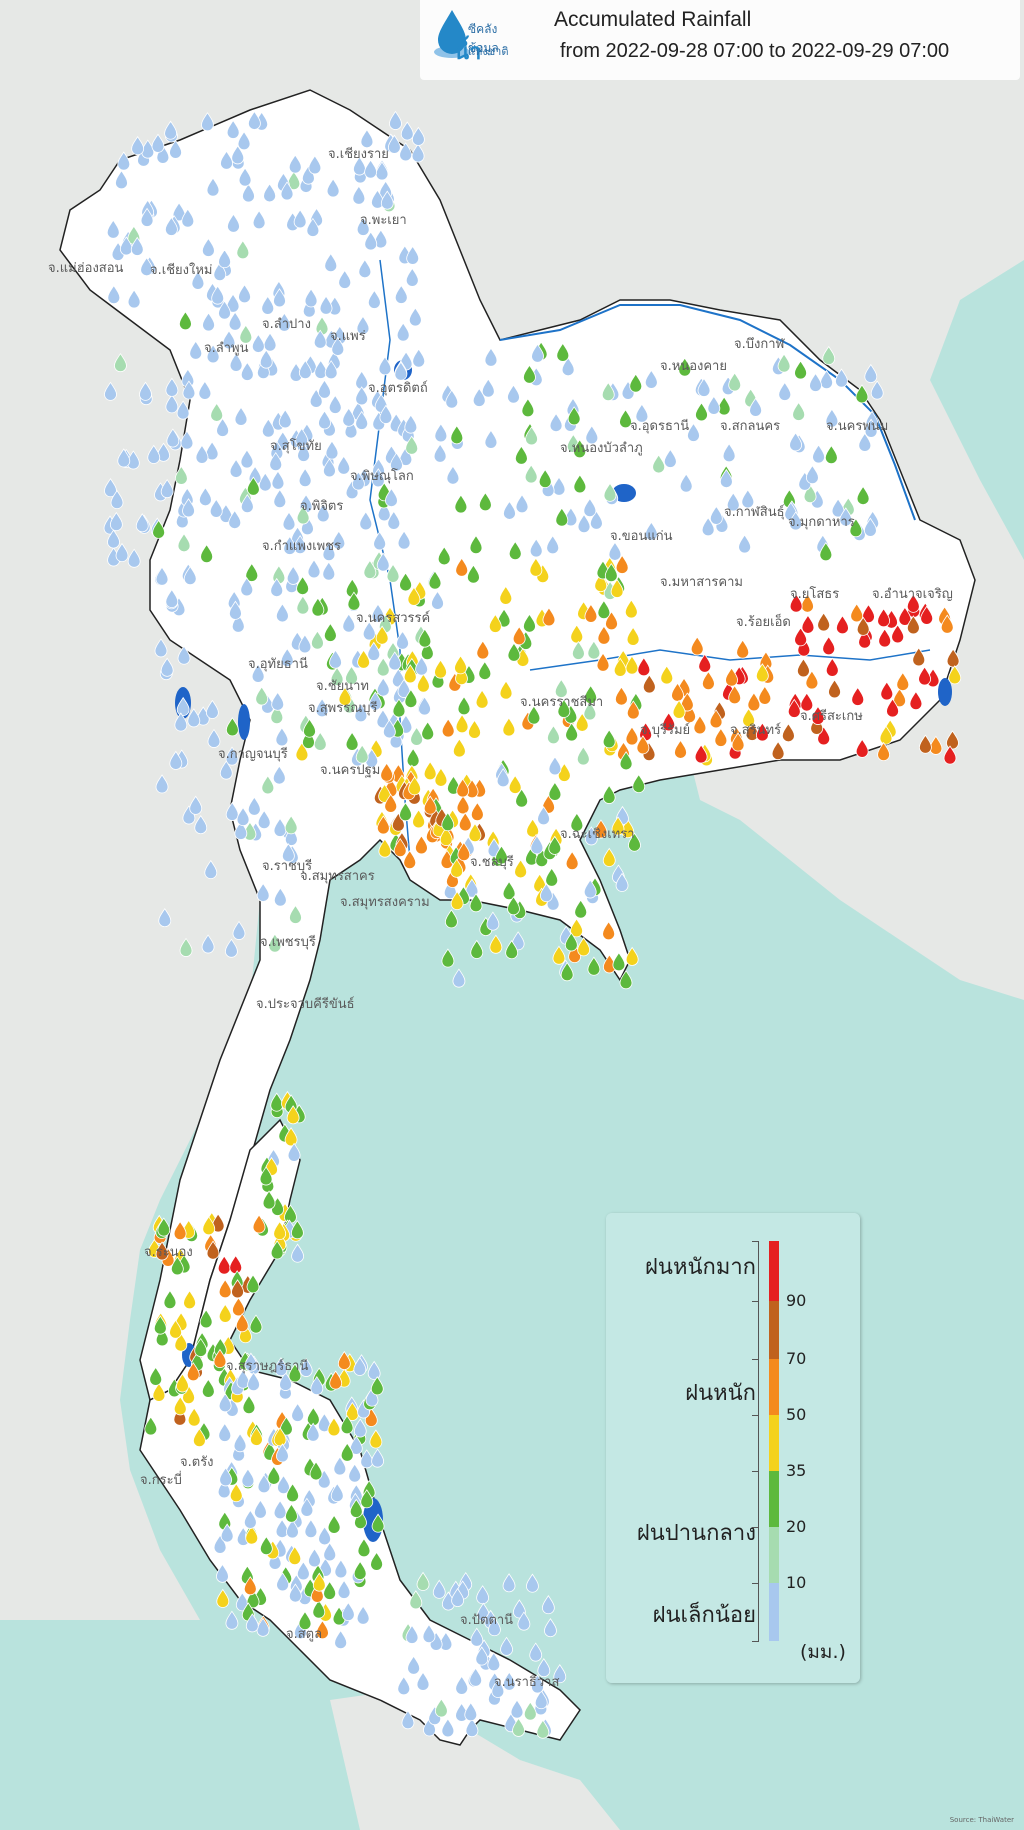  What do you see at coordinates (343, 708) in the screenshot?
I see `province-label: จ.สุพรรณบุรี` at bounding box center [343, 708].